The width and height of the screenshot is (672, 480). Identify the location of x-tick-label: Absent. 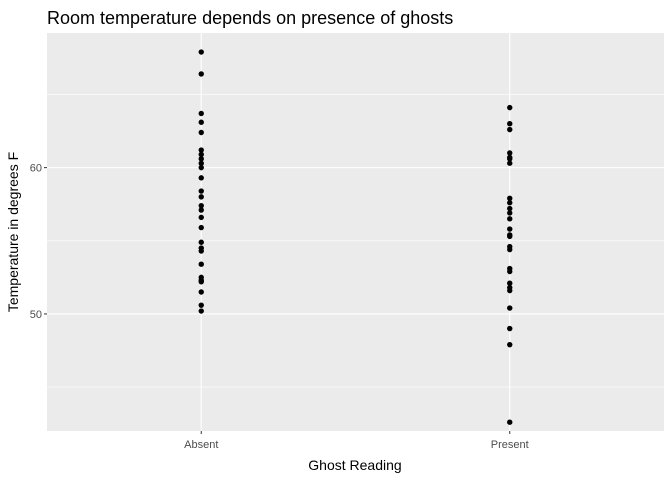
(201, 445).